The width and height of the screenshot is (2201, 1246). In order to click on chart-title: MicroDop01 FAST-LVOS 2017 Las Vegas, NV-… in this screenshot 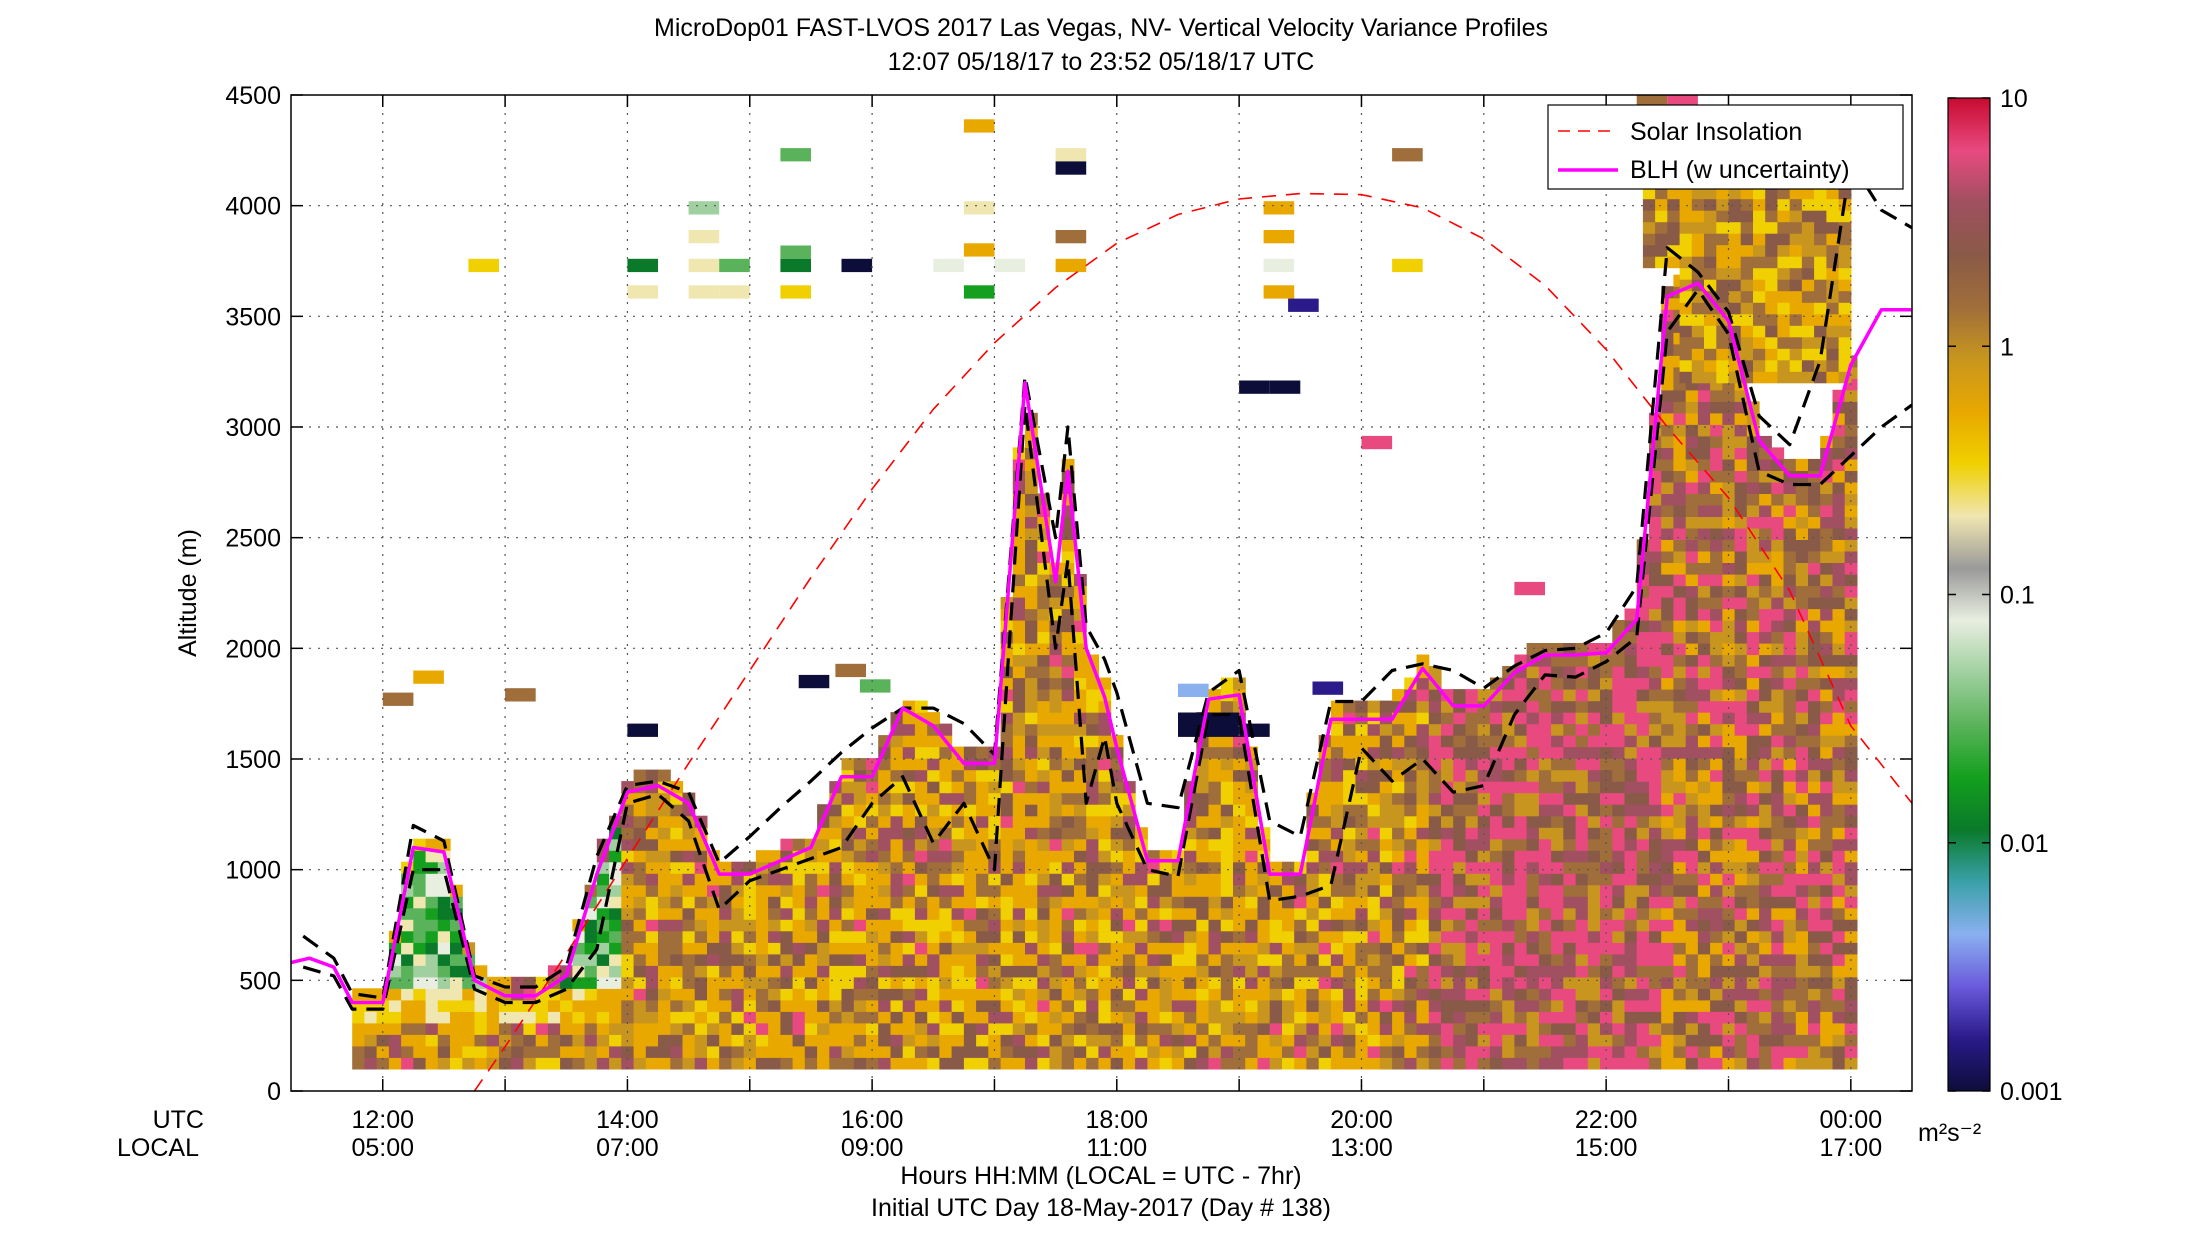, I will do `click(1101, 28)`.